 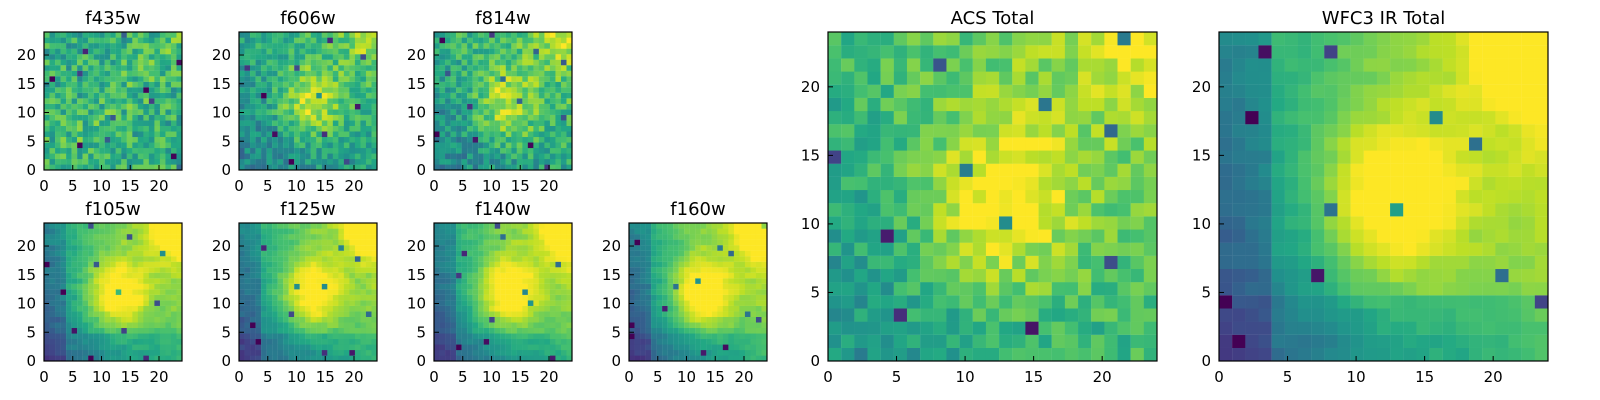 I want to click on x-tick-label: 15, so click(x=130, y=377).